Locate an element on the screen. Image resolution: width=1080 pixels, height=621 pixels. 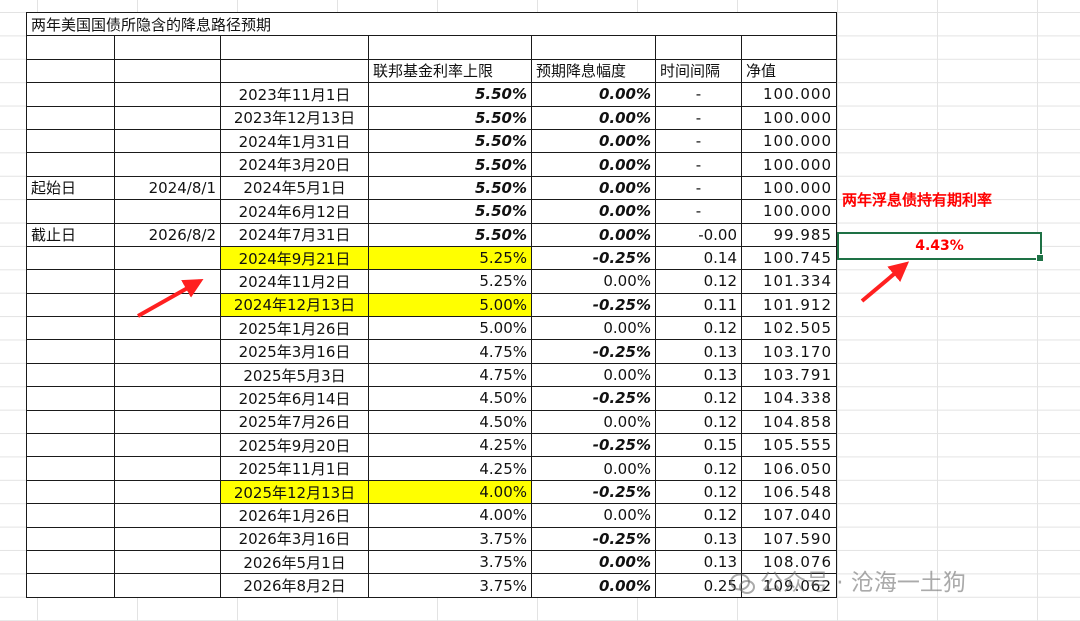
date-cell: 2025年1月26日 is located at coordinates (294, 328).